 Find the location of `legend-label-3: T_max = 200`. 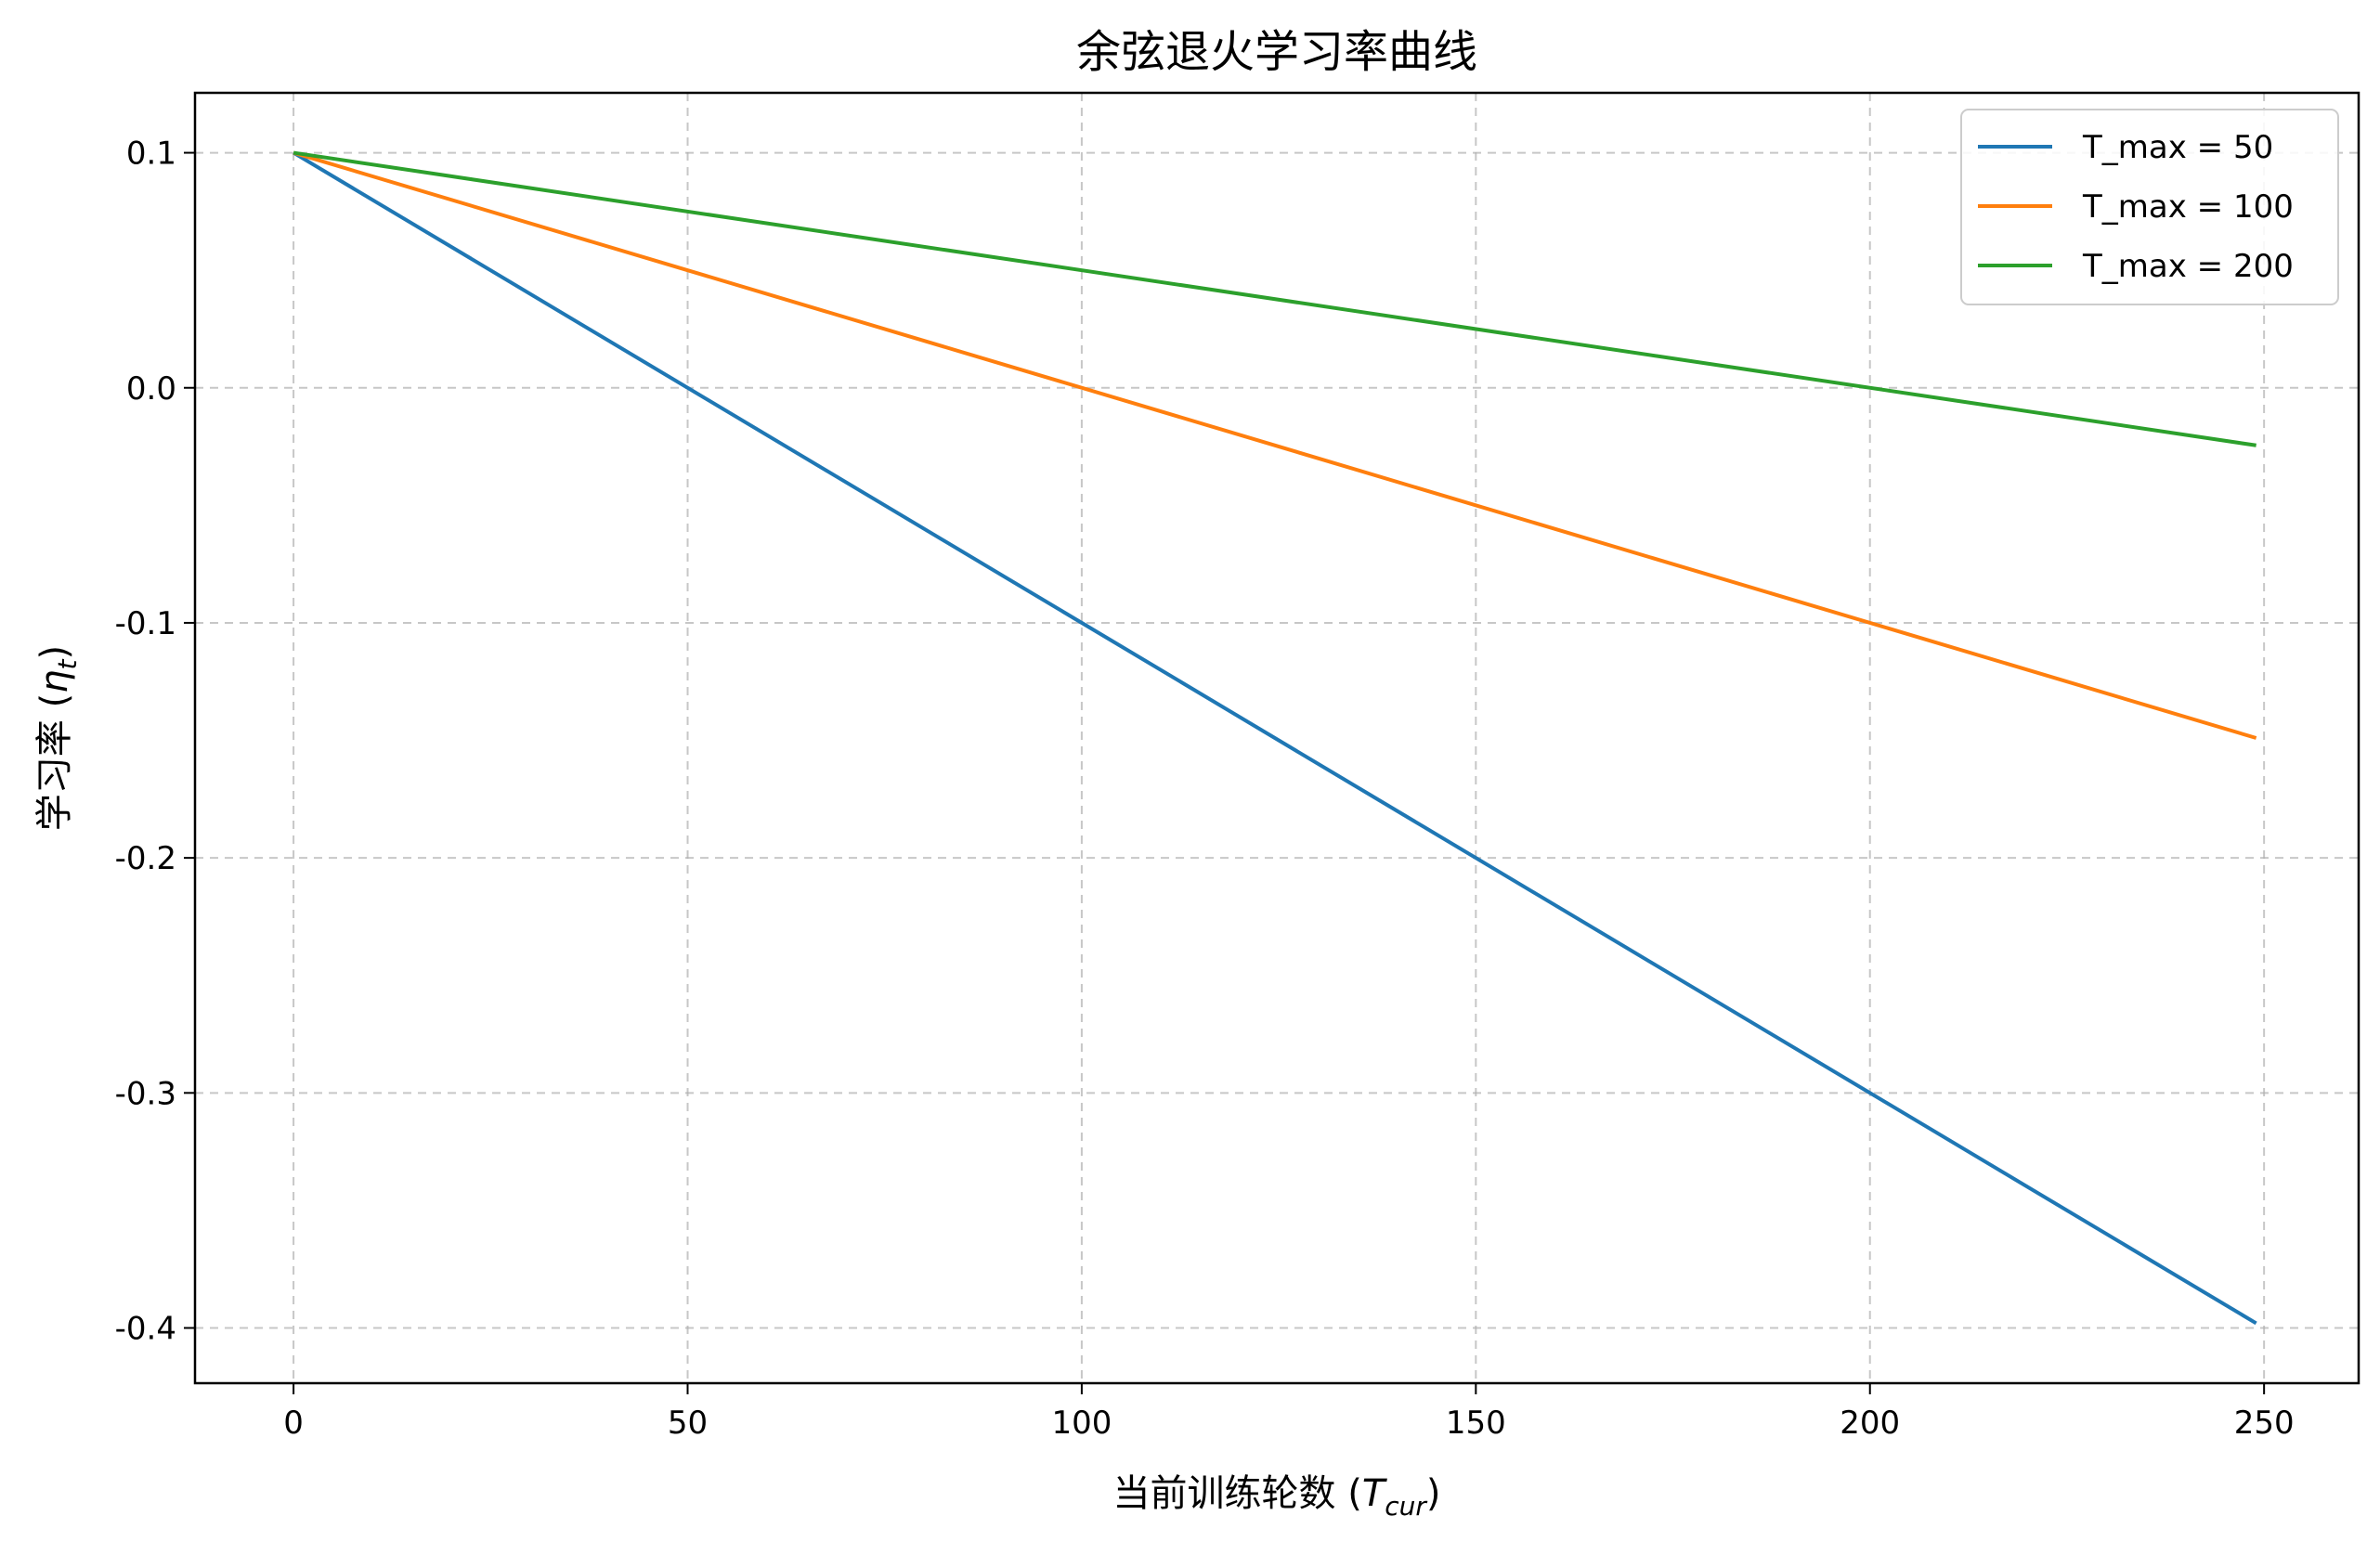

legend-label-3: T_max = 200 is located at coordinates (2188, 267).